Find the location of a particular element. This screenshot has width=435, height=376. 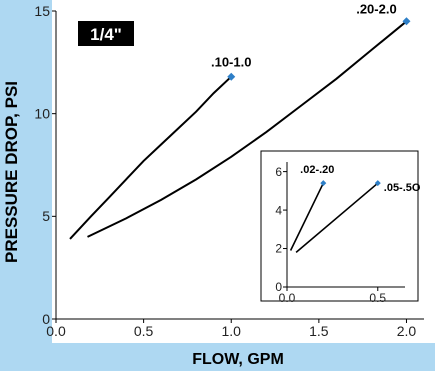

inset-y-tick-label: 4 is located at coordinates (278, 210).